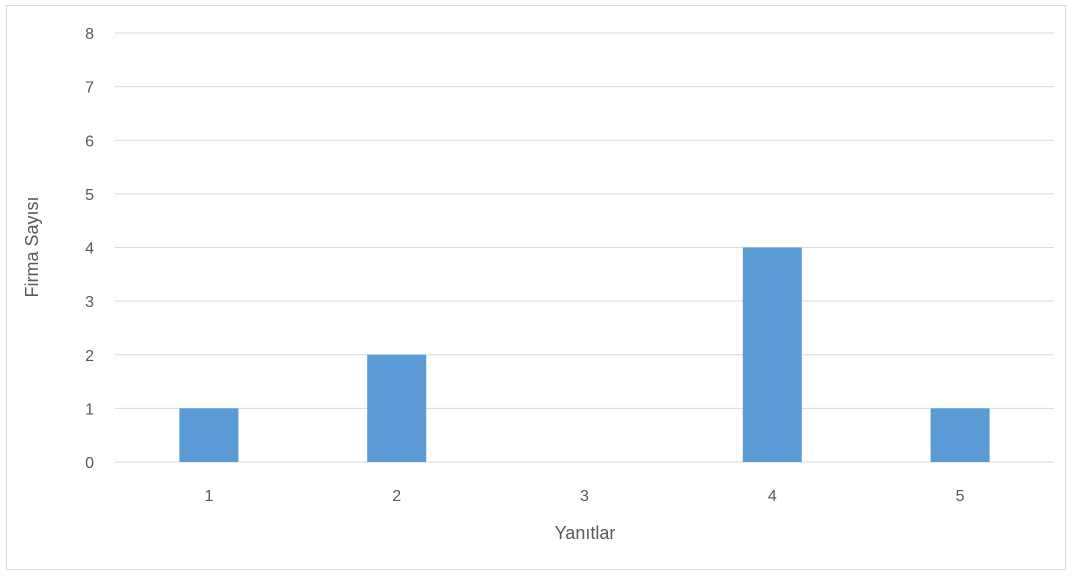  What do you see at coordinates (32, 246) in the screenshot?
I see `y-axis-title: Firma Sayısı` at bounding box center [32, 246].